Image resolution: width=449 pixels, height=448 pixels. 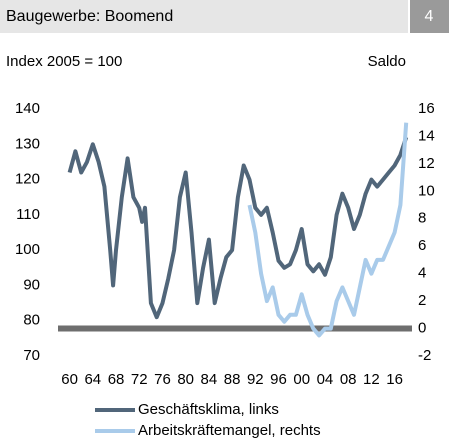 What do you see at coordinates (426, 135) in the screenshot?
I see `y2-tick-label: 14` at bounding box center [426, 135].